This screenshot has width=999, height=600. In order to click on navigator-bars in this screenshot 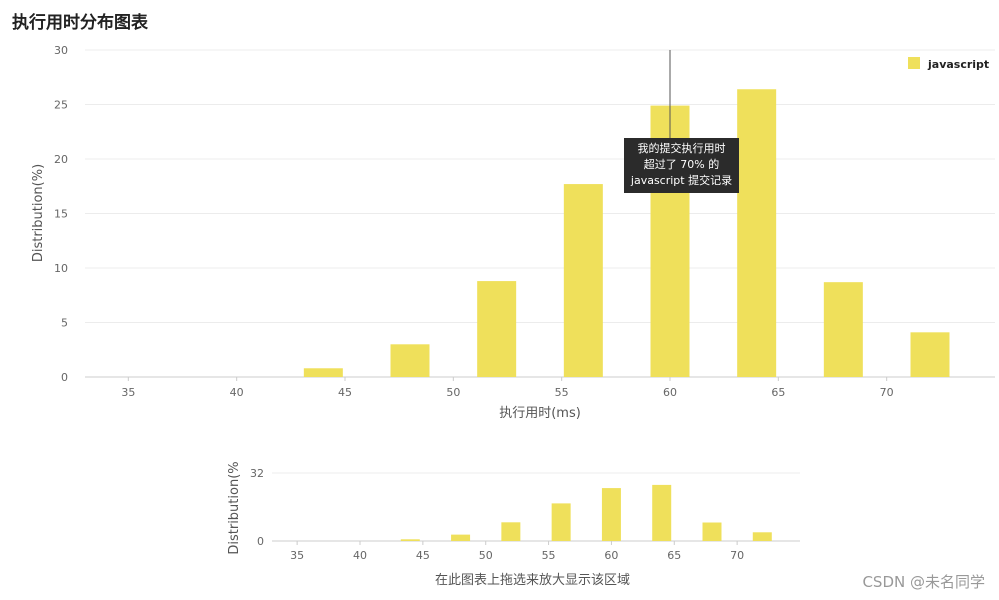, I will do `click(586, 512)`.